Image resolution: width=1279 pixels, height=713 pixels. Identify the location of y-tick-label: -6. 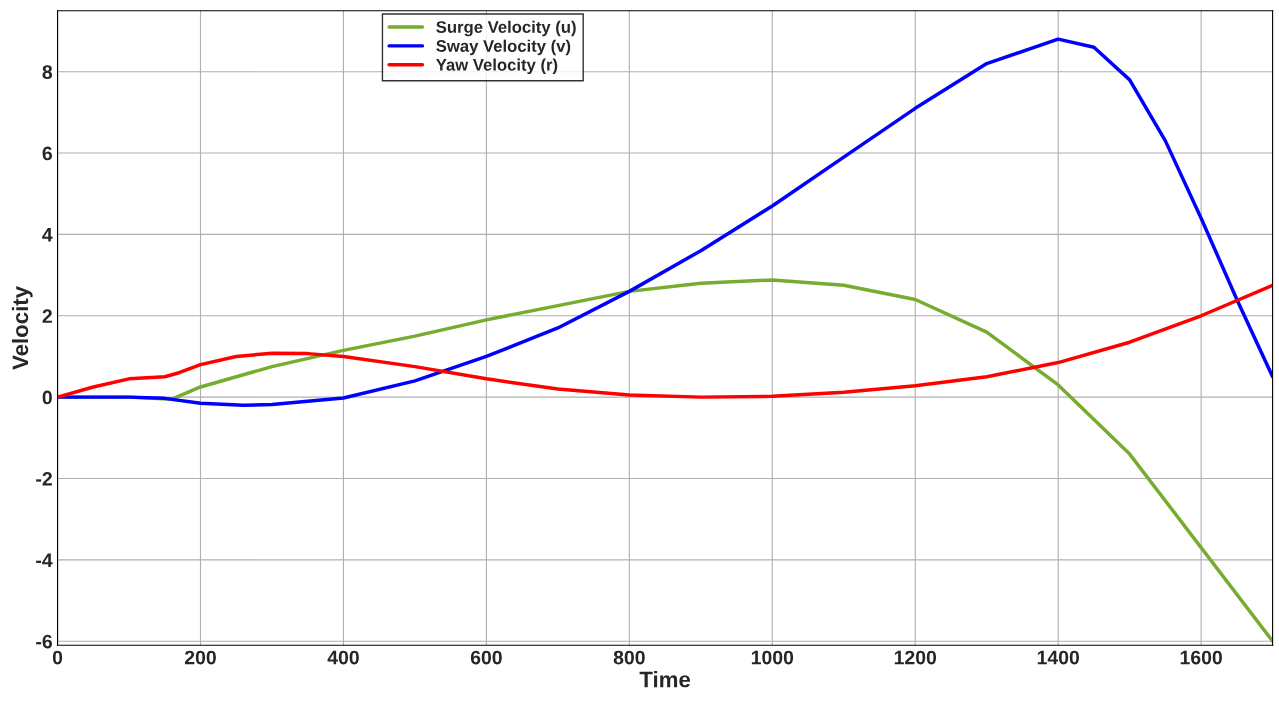
(44, 641).